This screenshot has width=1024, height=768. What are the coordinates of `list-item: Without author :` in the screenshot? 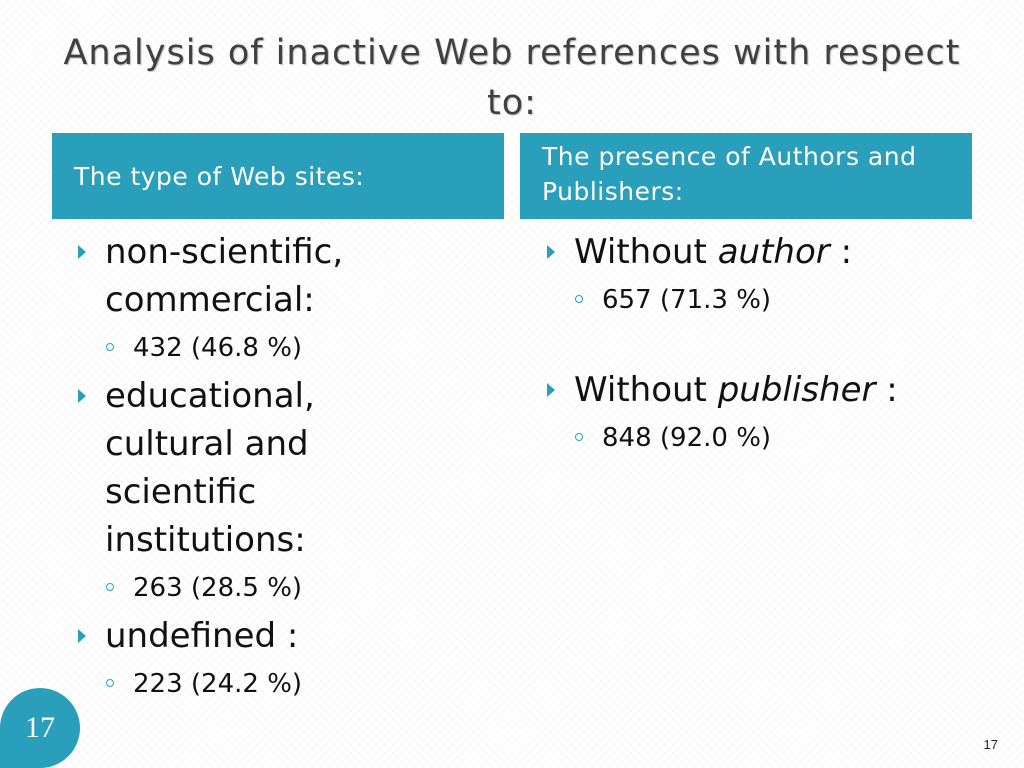 It's located at (758, 252).